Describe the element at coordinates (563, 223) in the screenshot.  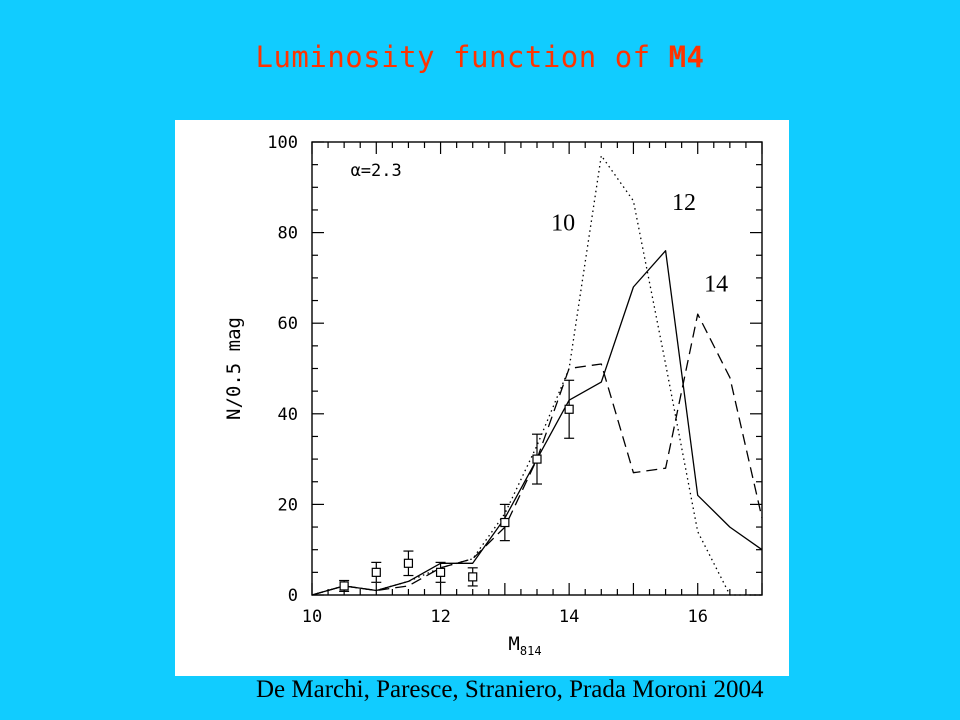
I see `curve-label-10: 10` at that location.